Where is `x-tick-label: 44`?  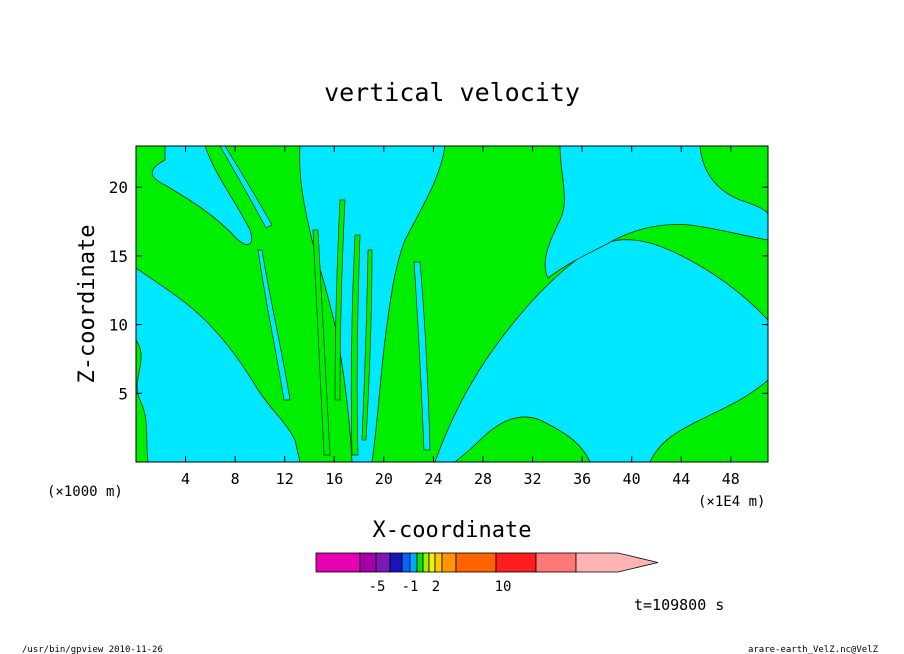 x-tick-label: 44 is located at coordinates (681, 479).